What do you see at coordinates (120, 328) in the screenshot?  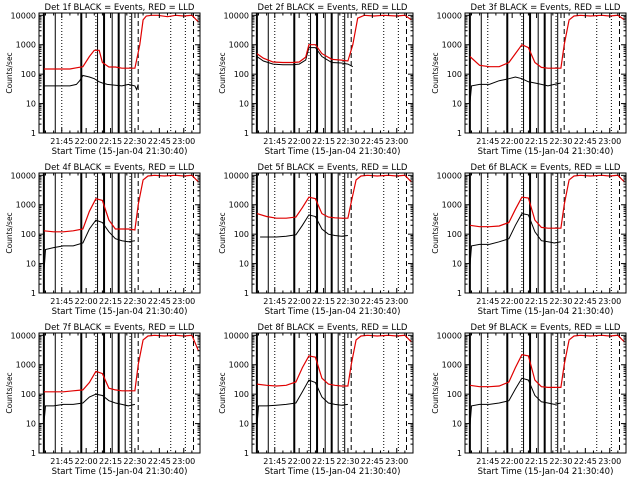 I see `chart-title: Det 7f BLACK = Events, RED = LLD` at bounding box center [120, 328].